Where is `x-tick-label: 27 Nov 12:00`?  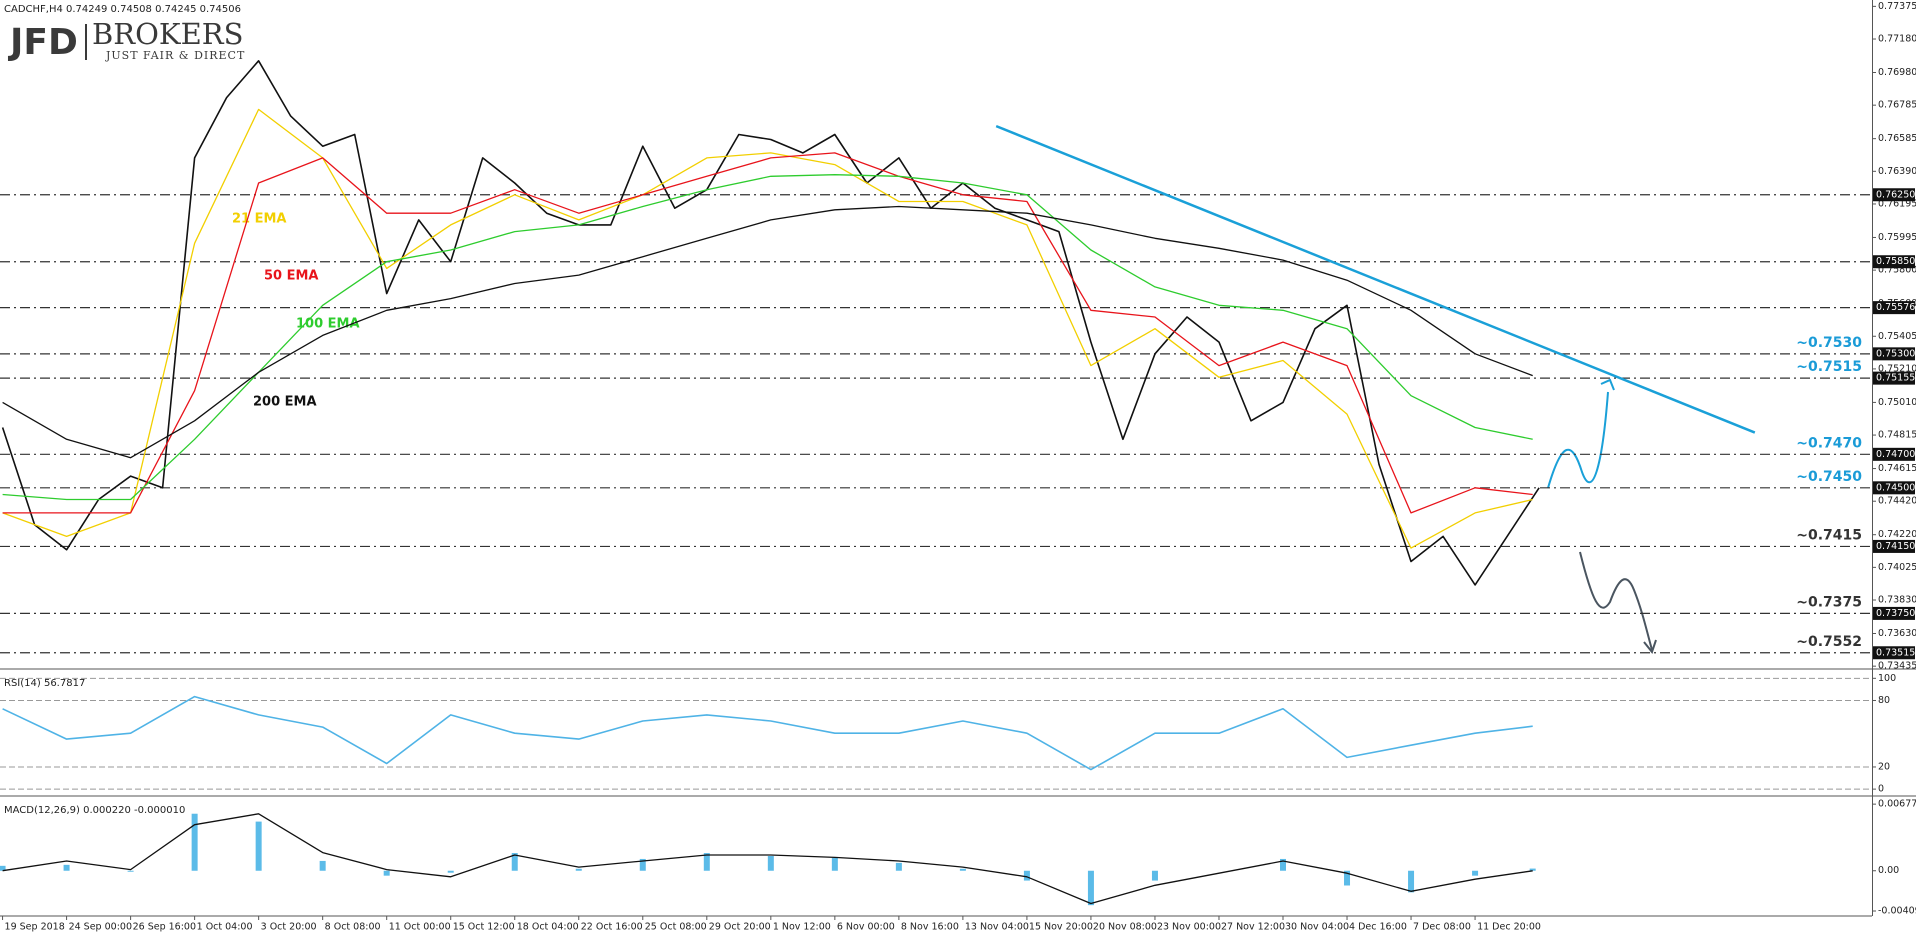 x-tick-label: 27 Nov 12:00 is located at coordinates (1253, 927).